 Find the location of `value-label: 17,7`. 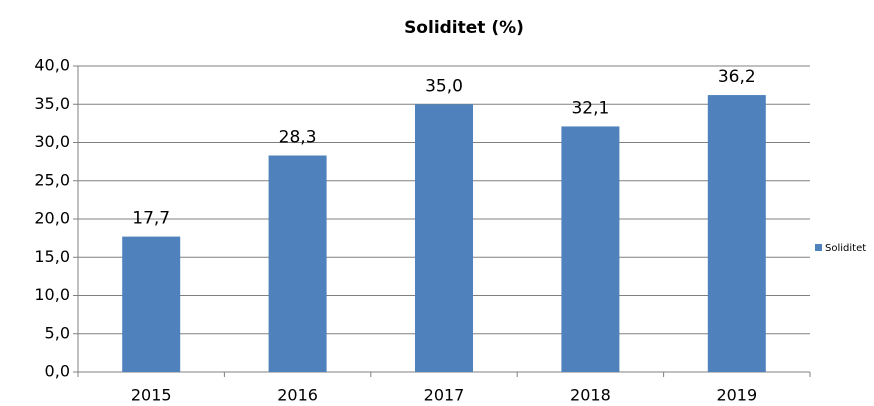

value-label: 17,7 is located at coordinates (151, 219).